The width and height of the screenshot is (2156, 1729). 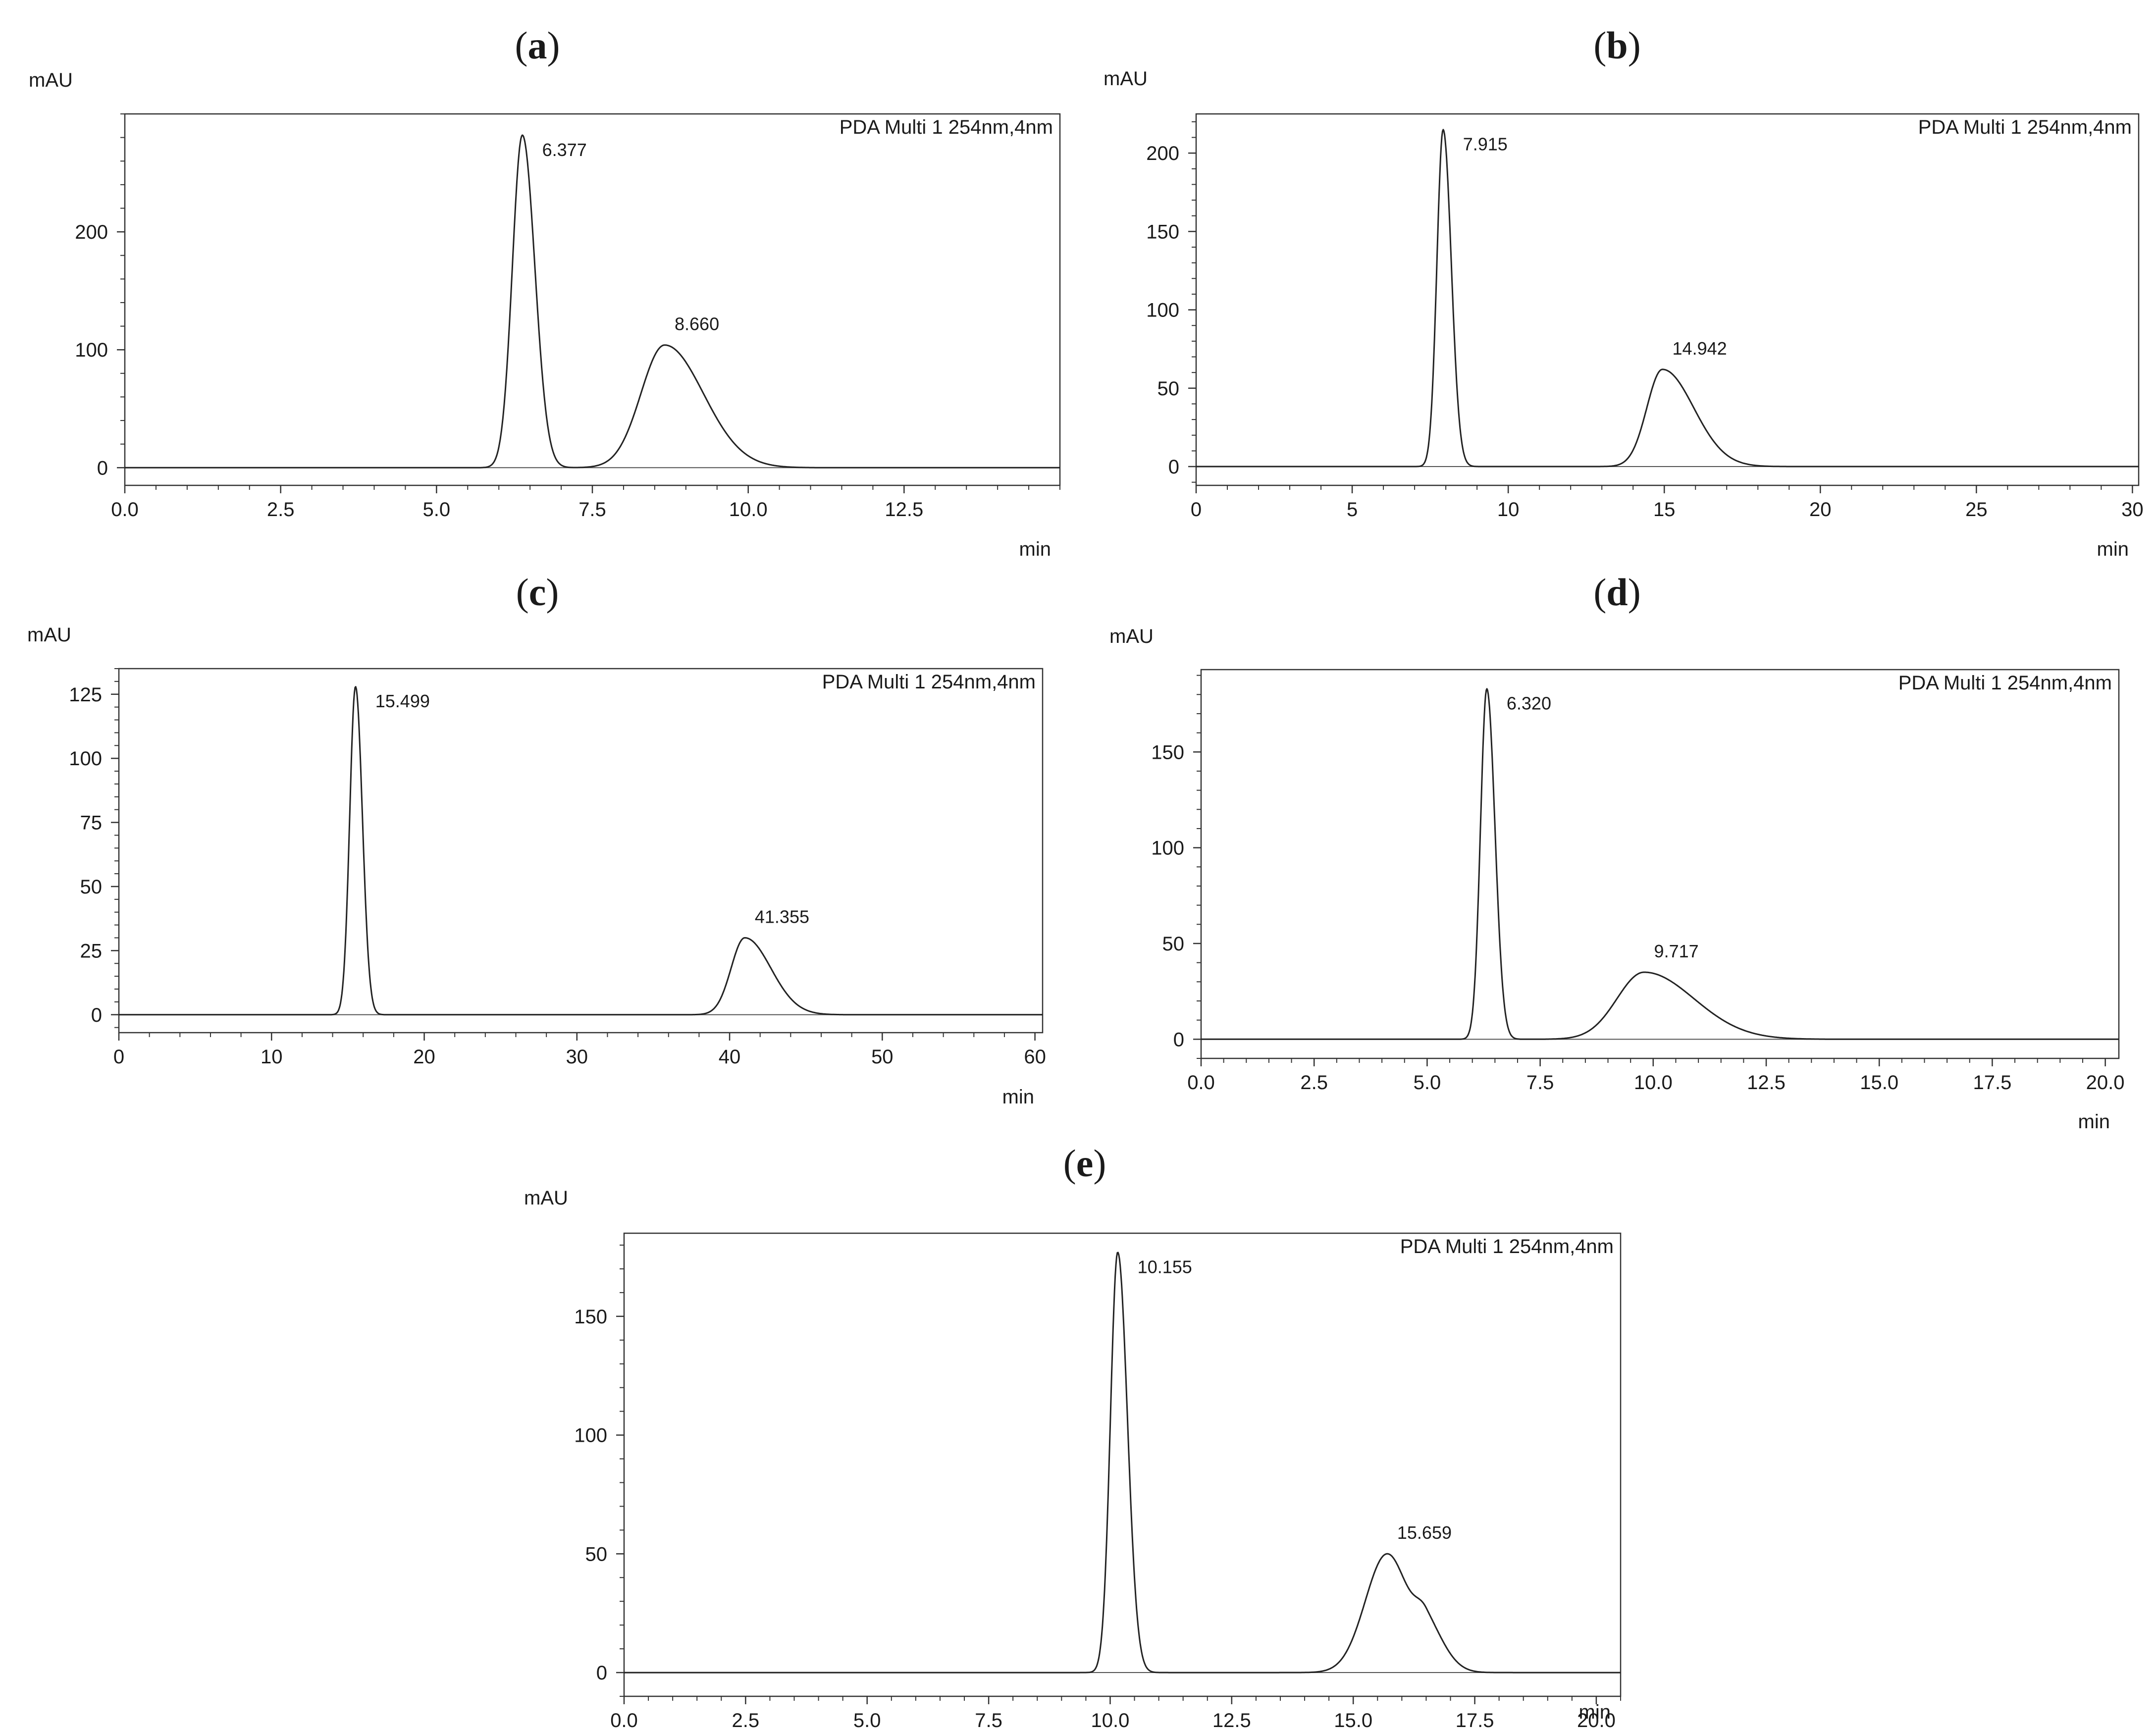 What do you see at coordinates (1616, 45) in the screenshot?
I see `panel-label: (b)` at bounding box center [1616, 45].